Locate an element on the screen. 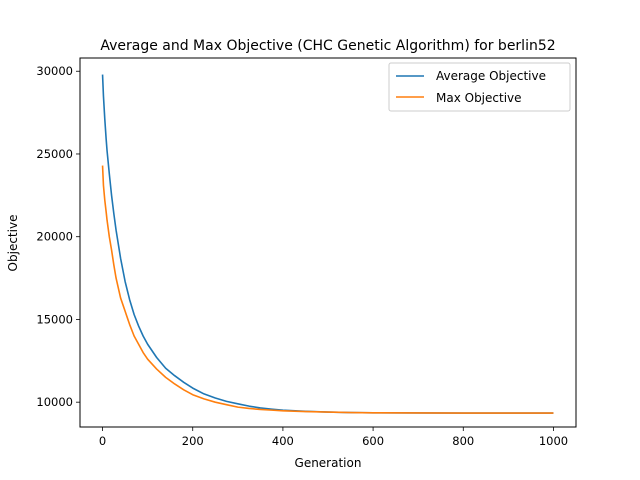 This screenshot has height=480, width=640. legend-box is located at coordinates (479, 87).